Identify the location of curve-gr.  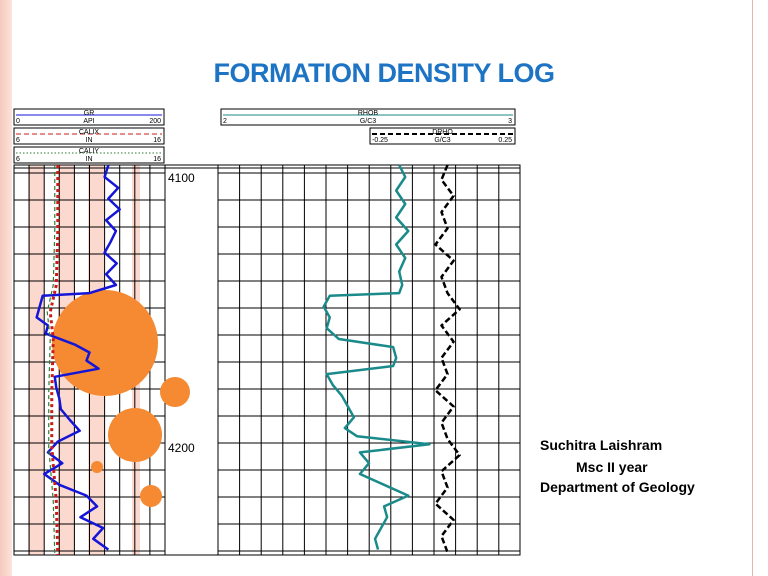
(78, 357).